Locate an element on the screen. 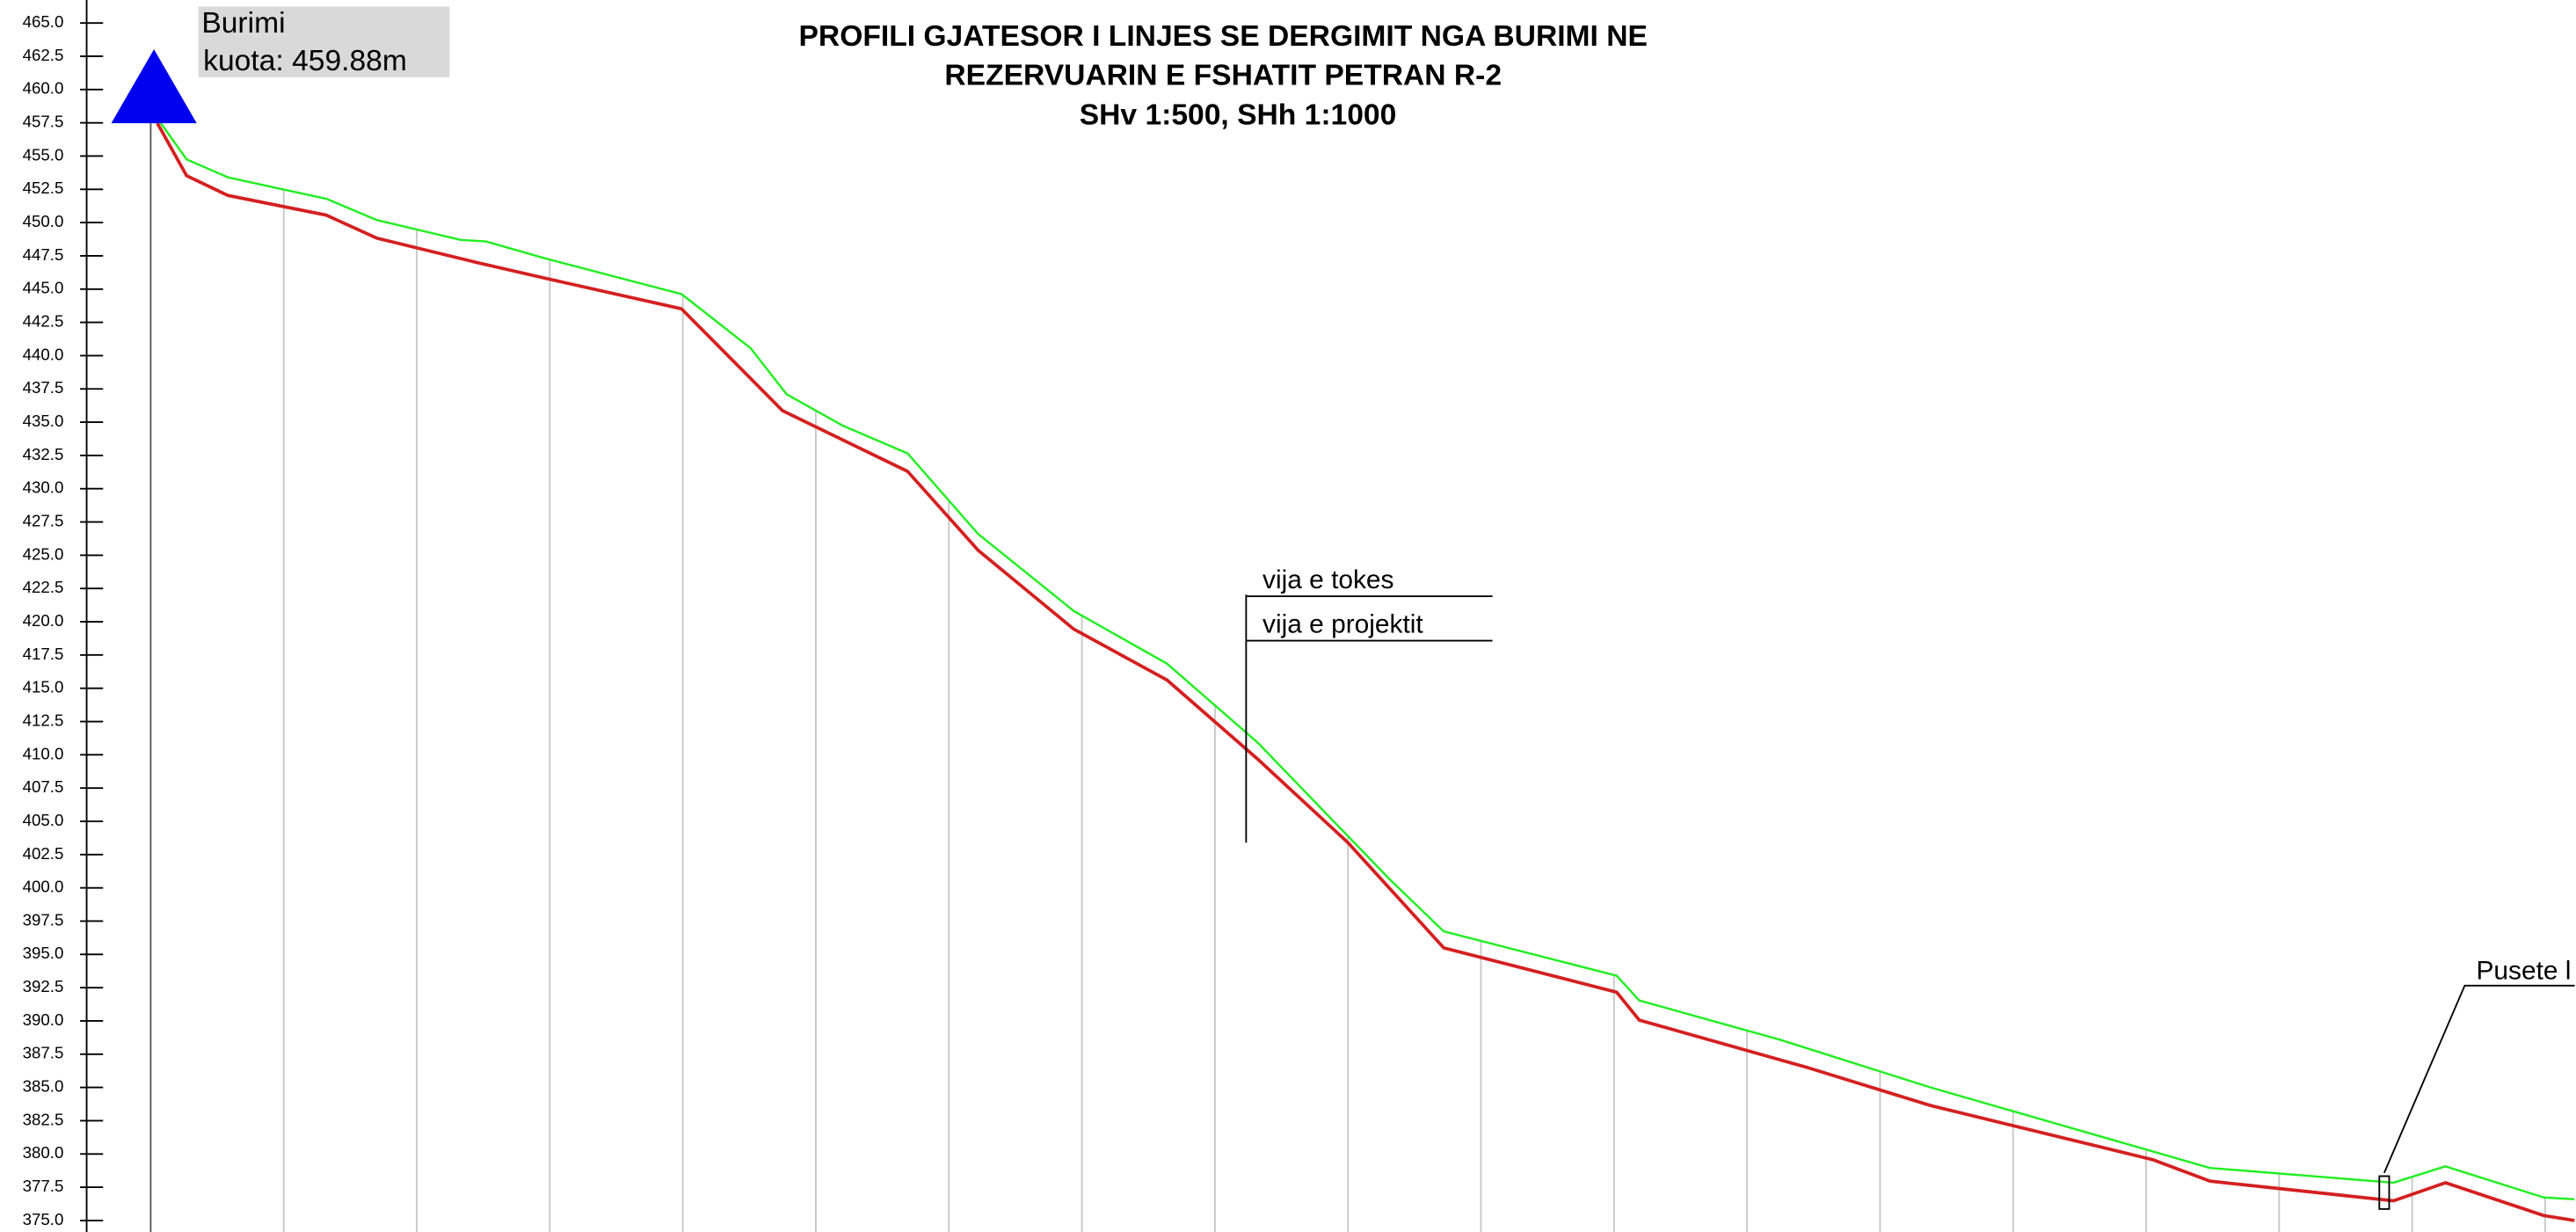  y-tick-label: 457.5 is located at coordinates (43, 122).